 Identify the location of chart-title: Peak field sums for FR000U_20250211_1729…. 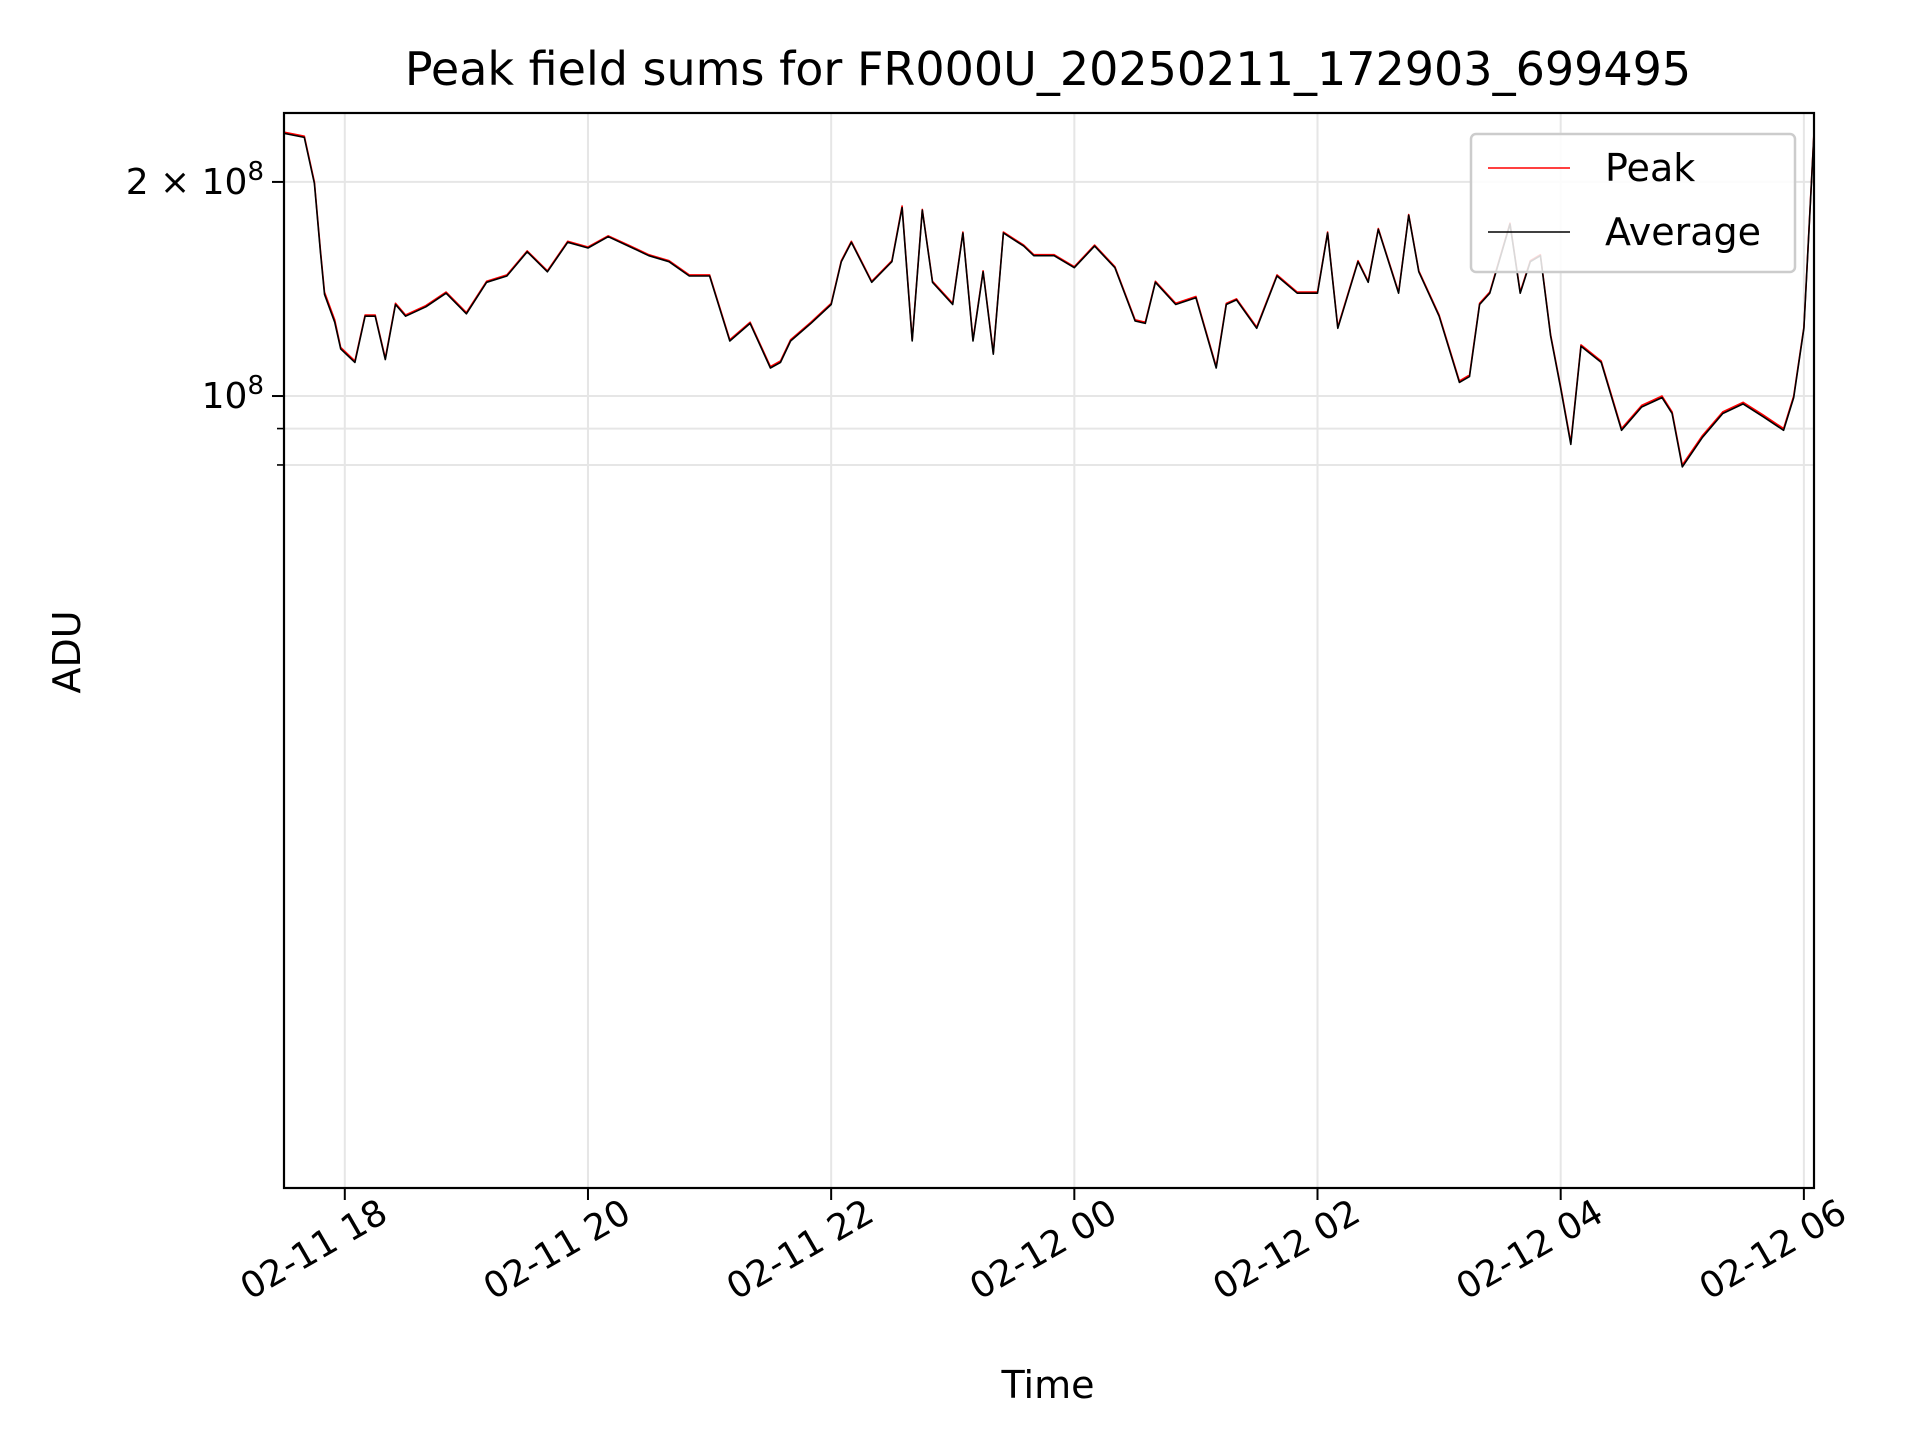
(1048, 69).